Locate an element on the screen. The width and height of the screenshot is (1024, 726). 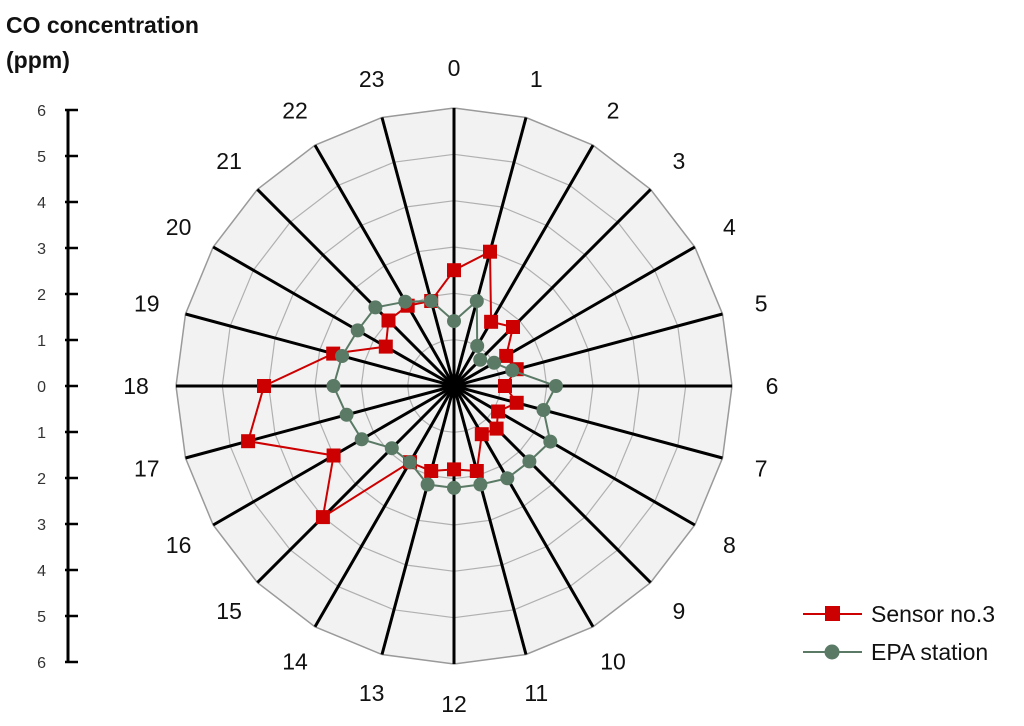
hour-label: 8 is located at coordinates (729, 545).